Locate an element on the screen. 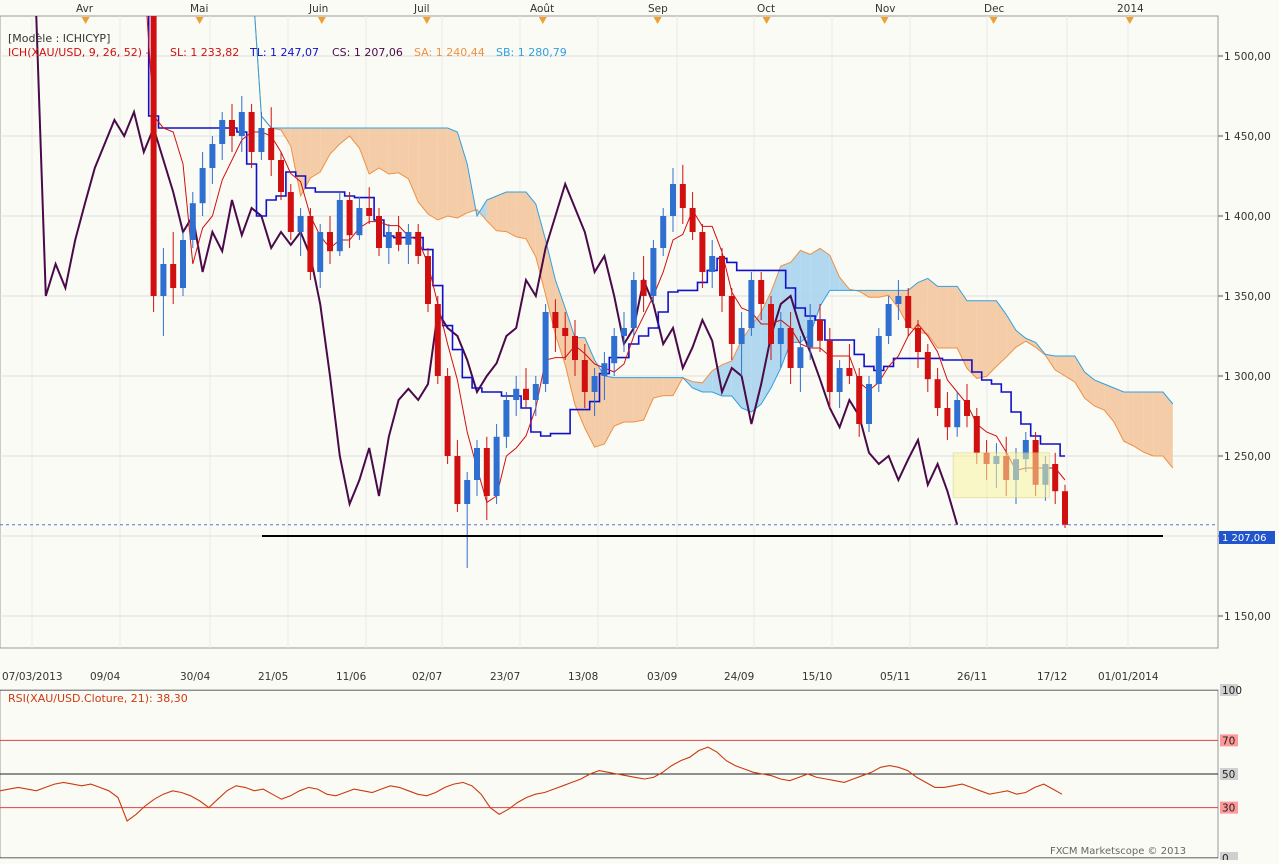  month-label: 2014 is located at coordinates (1130, 9).